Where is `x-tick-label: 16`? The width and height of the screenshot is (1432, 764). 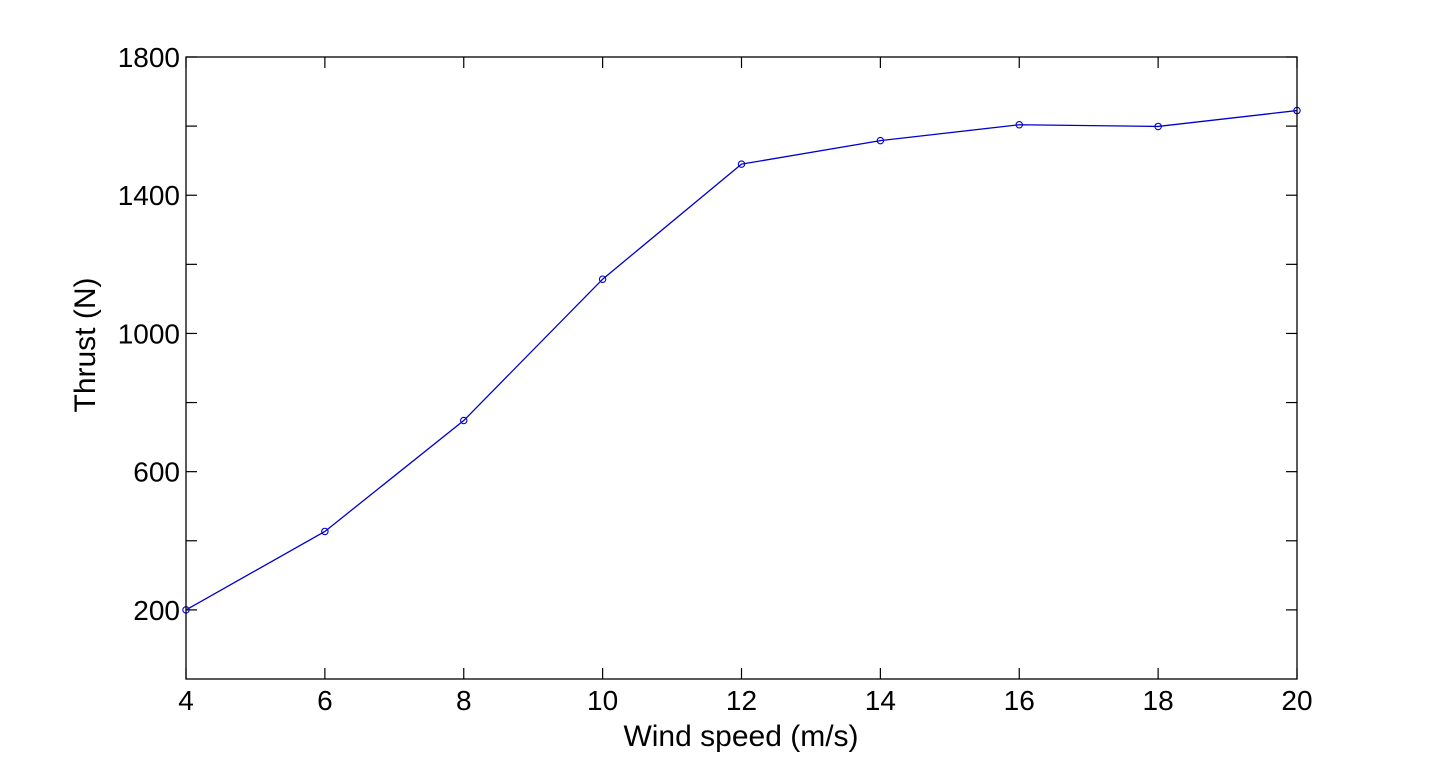 x-tick-label: 16 is located at coordinates (1019, 700).